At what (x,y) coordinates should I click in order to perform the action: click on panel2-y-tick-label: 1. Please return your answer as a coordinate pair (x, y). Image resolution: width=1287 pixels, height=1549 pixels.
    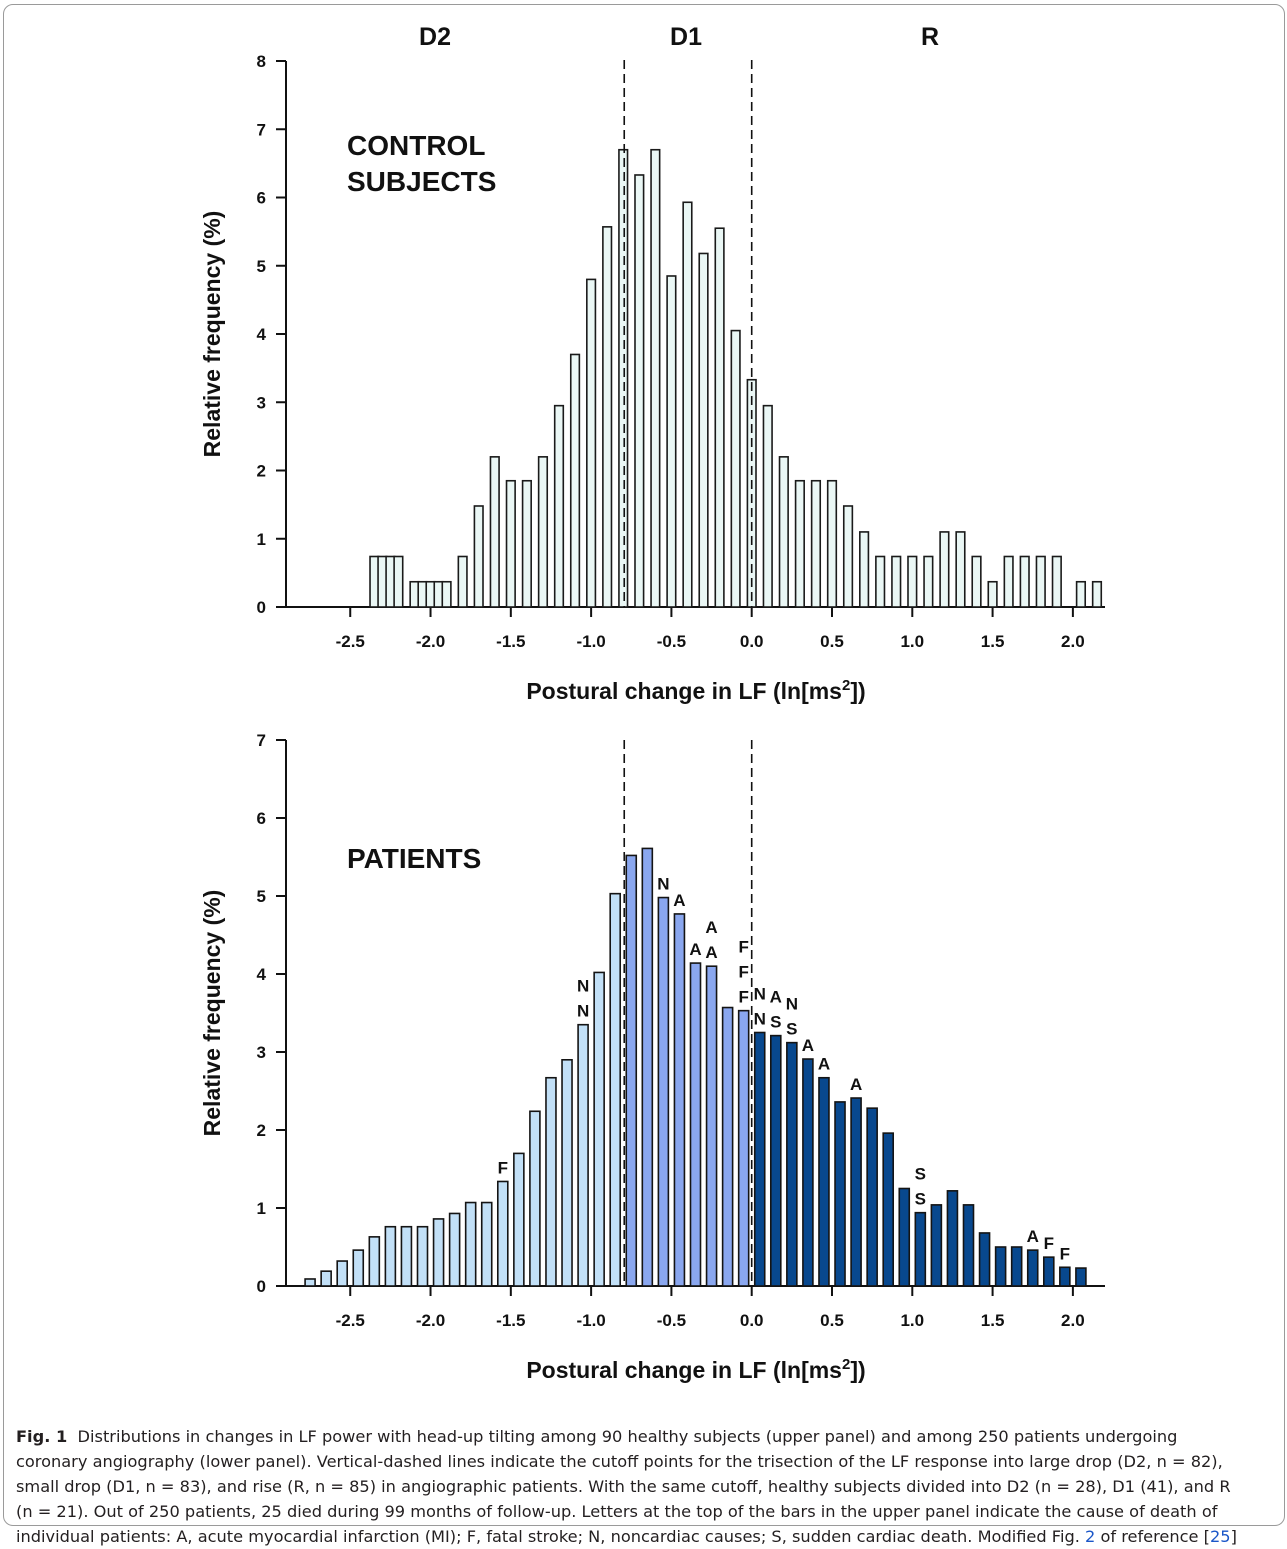
    Looking at the image, I should click on (261, 1208).